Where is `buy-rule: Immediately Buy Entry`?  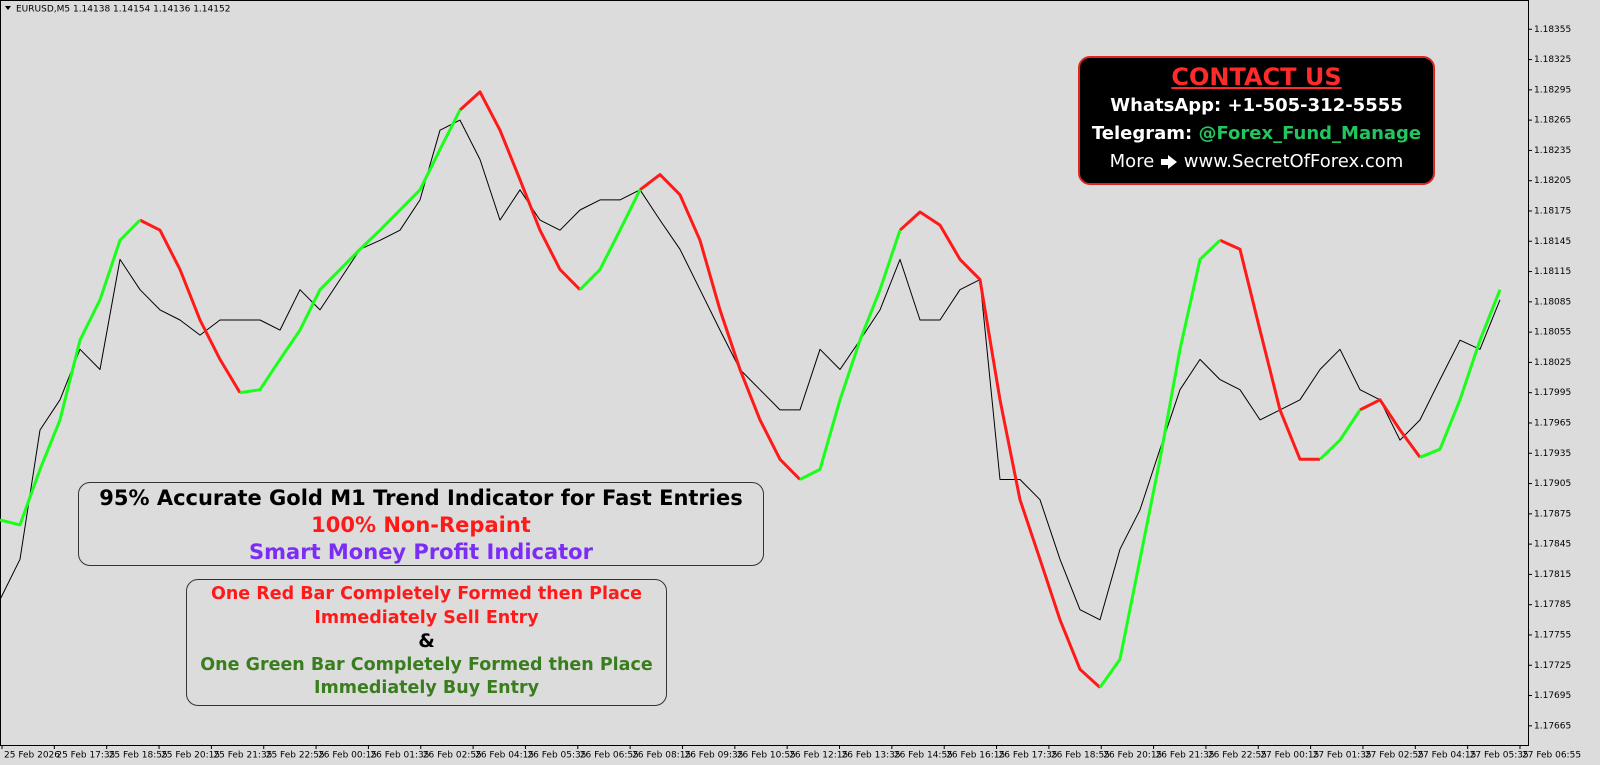 buy-rule: Immediately Buy Entry is located at coordinates (426, 688).